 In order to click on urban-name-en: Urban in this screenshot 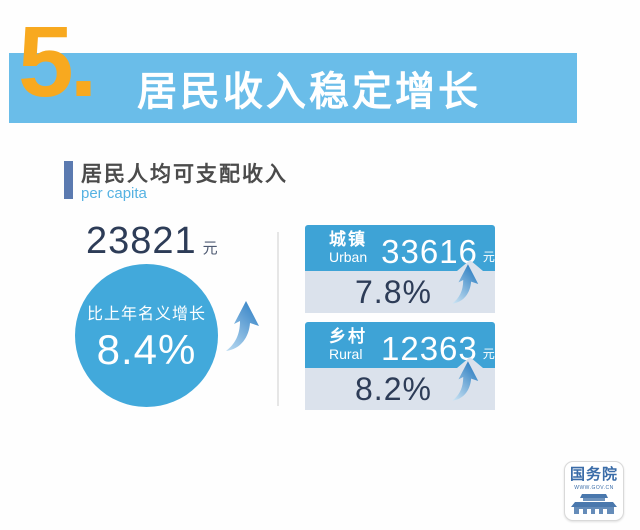, I will do `click(348, 256)`.